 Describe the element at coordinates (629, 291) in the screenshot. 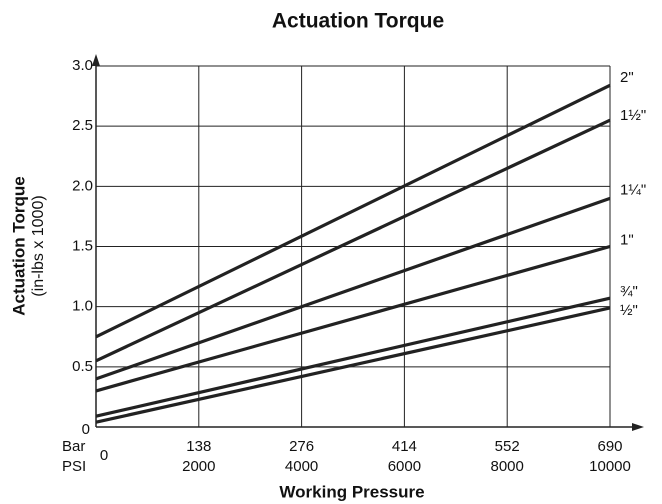

I see `series-label: ¾"` at that location.